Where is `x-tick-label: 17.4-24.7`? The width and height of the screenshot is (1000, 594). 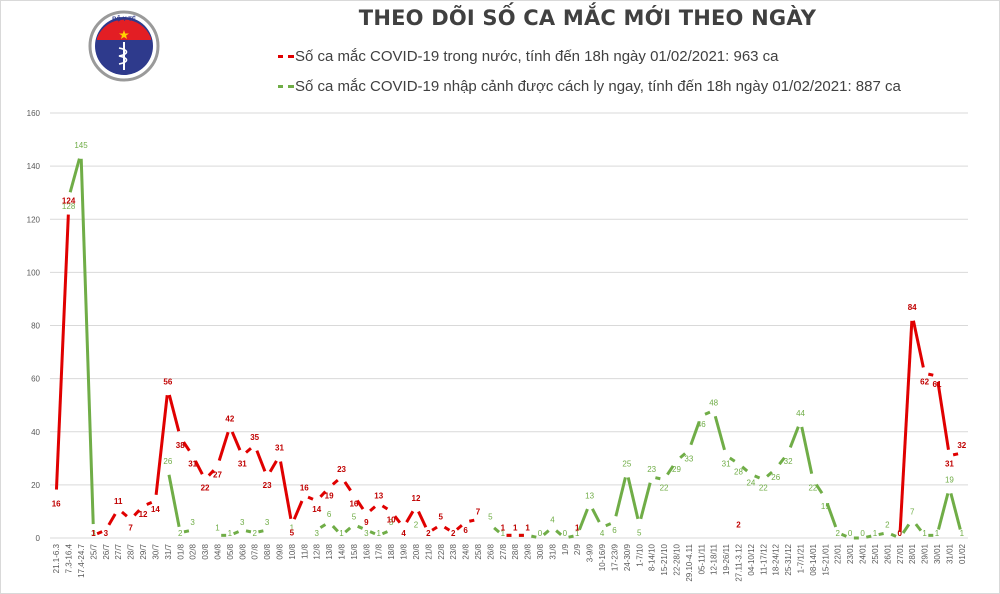
x-tick-label: 17.4-24.7 is located at coordinates (81, 560).